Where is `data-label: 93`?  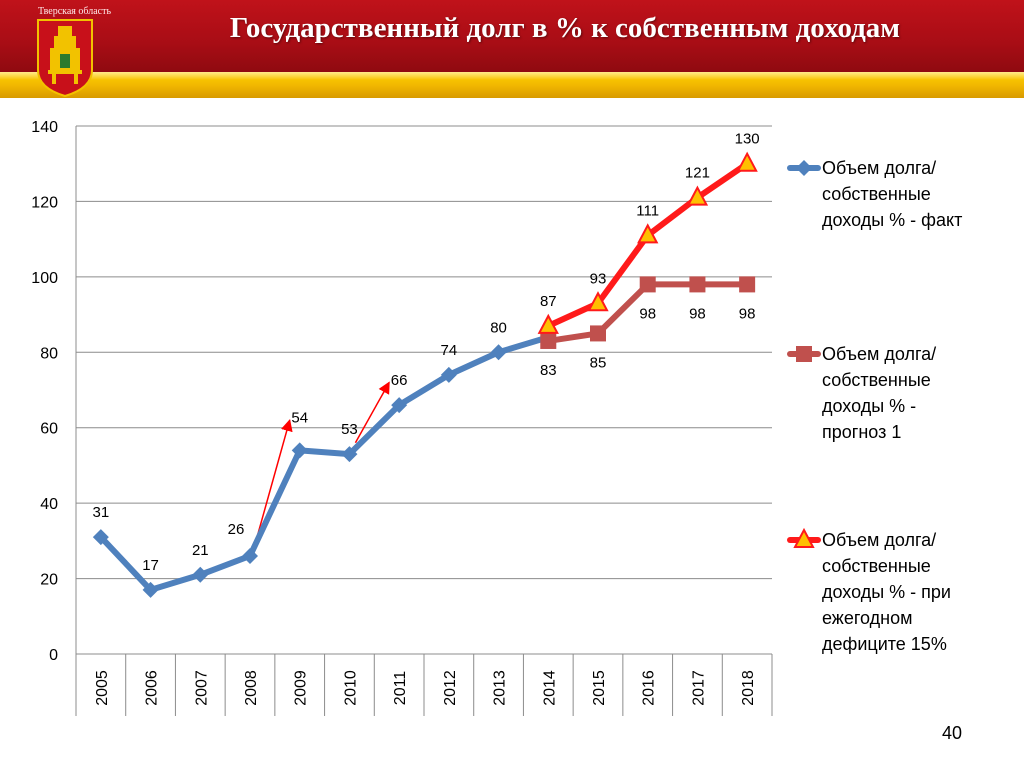 data-label: 93 is located at coordinates (598, 278).